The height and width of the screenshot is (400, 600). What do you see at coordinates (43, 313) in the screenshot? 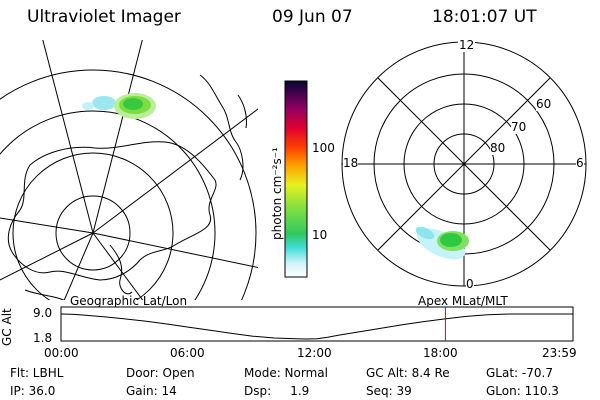
I see `altitude-ytick-9: 9.0` at bounding box center [43, 313].